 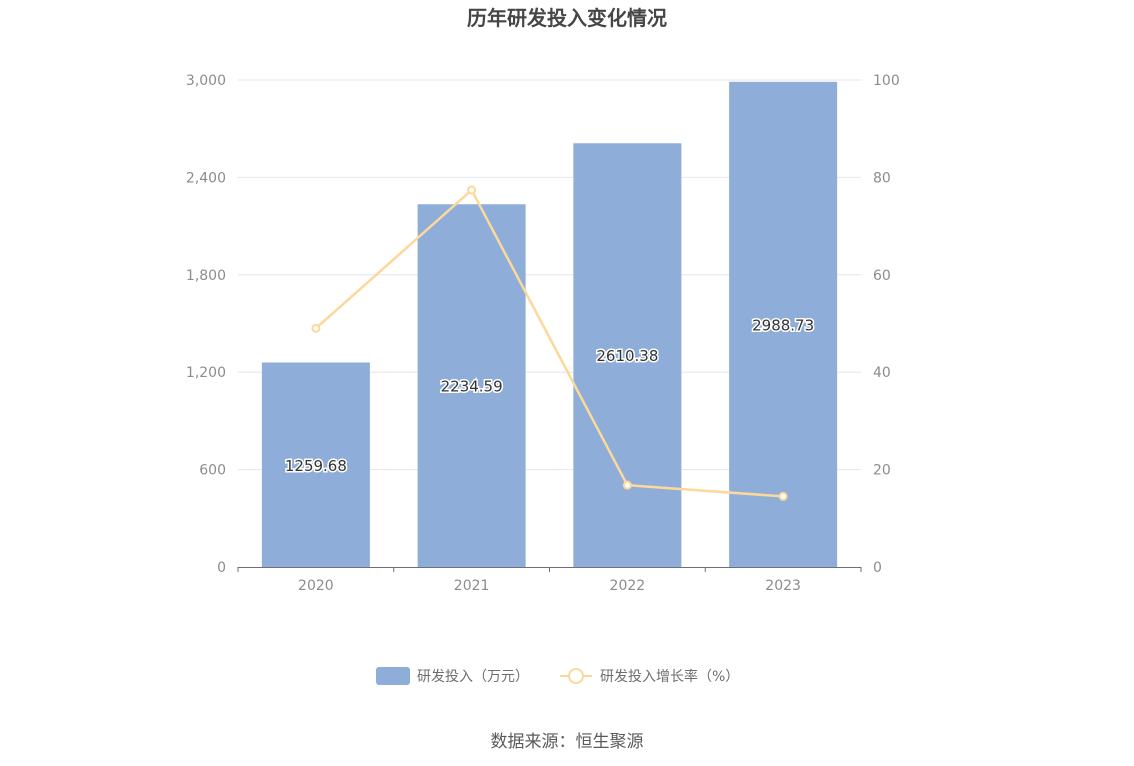 What do you see at coordinates (472, 586) in the screenshot?
I see `x-tick-label: 2021` at bounding box center [472, 586].